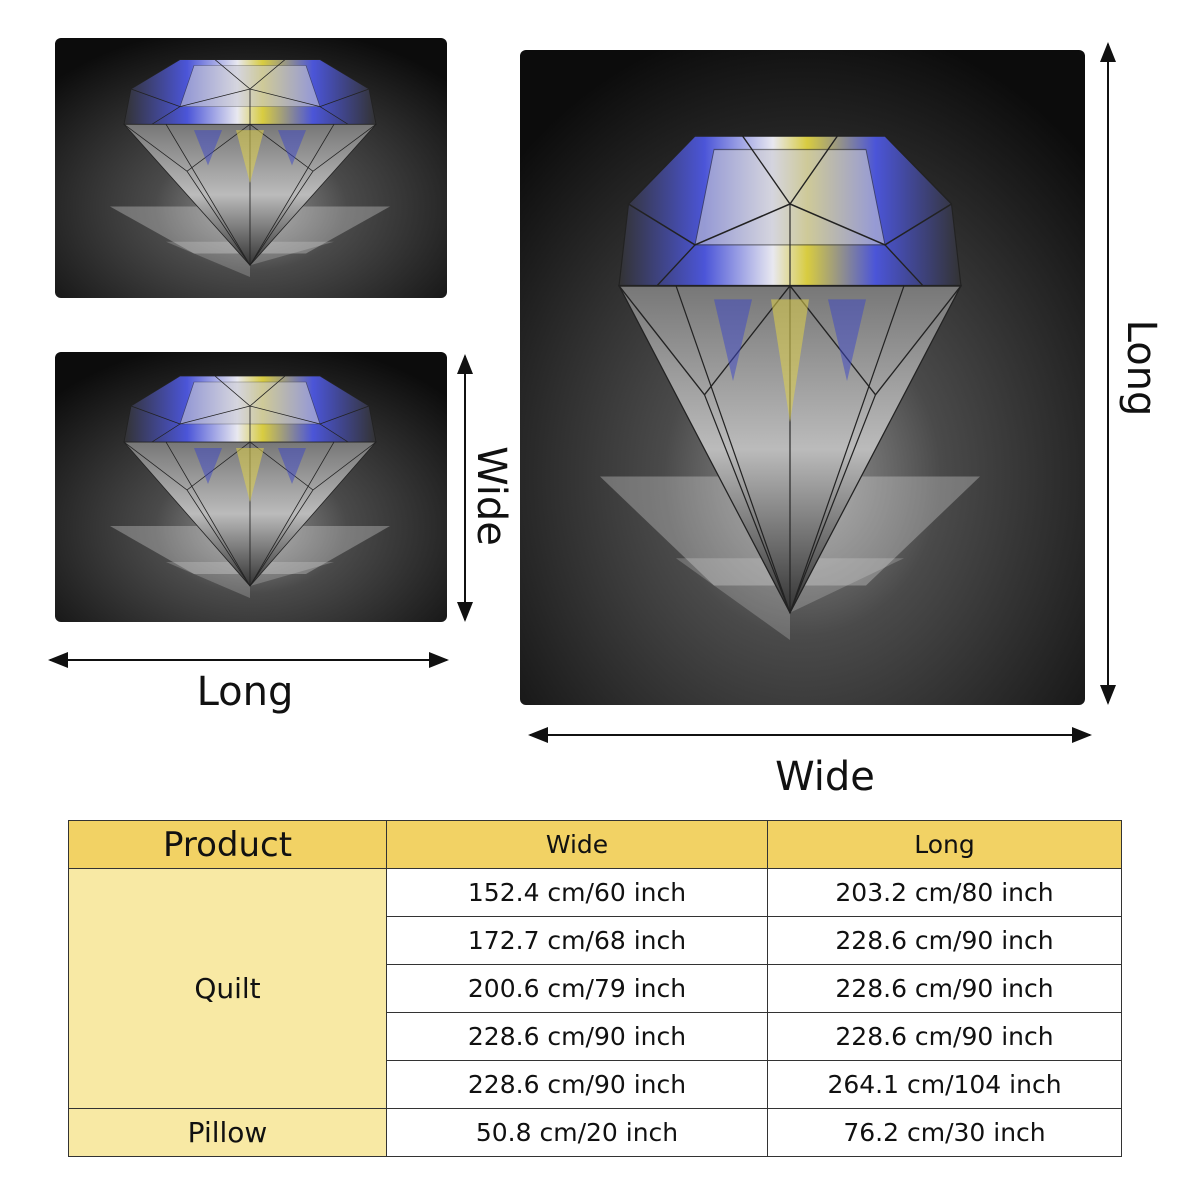 This screenshot has height=1200, width=1200. Describe the element at coordinates (577, 1132) in the screenshot. I see `size-cell: 50.8 cm/20 inch` at that location.